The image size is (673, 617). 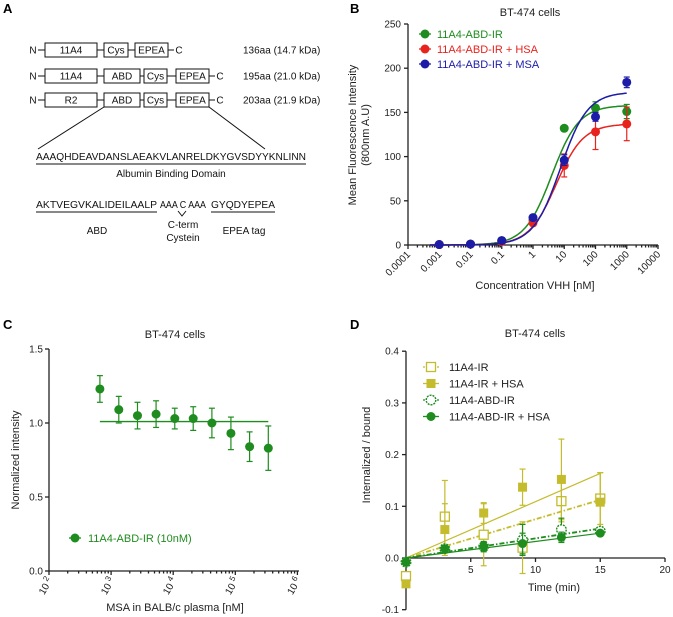 I want to click on series-1: 11A4-ABD-IR (10nM), so click(x=171, y=460).